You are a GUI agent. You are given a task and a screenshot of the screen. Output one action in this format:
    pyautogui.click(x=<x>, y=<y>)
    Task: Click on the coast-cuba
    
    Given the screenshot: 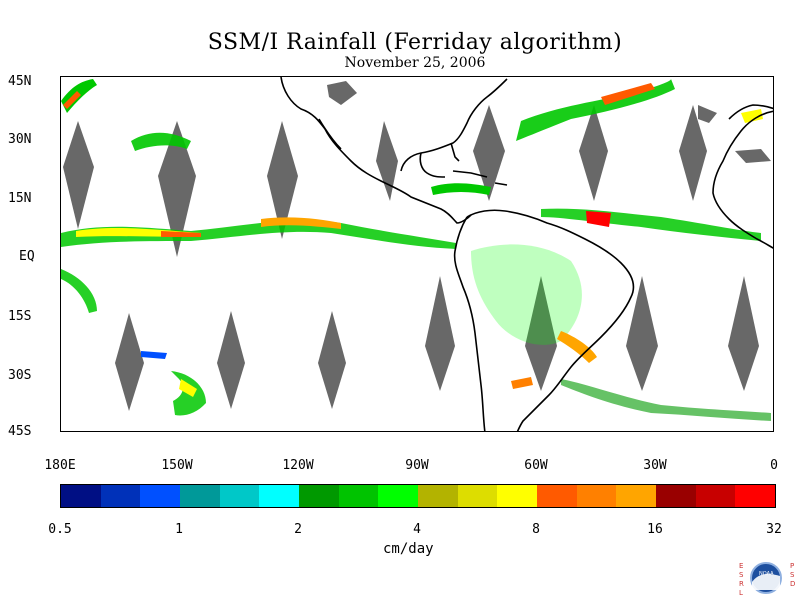 What is the action you would take?
    pyautogui.click(x=470, y=174)
    